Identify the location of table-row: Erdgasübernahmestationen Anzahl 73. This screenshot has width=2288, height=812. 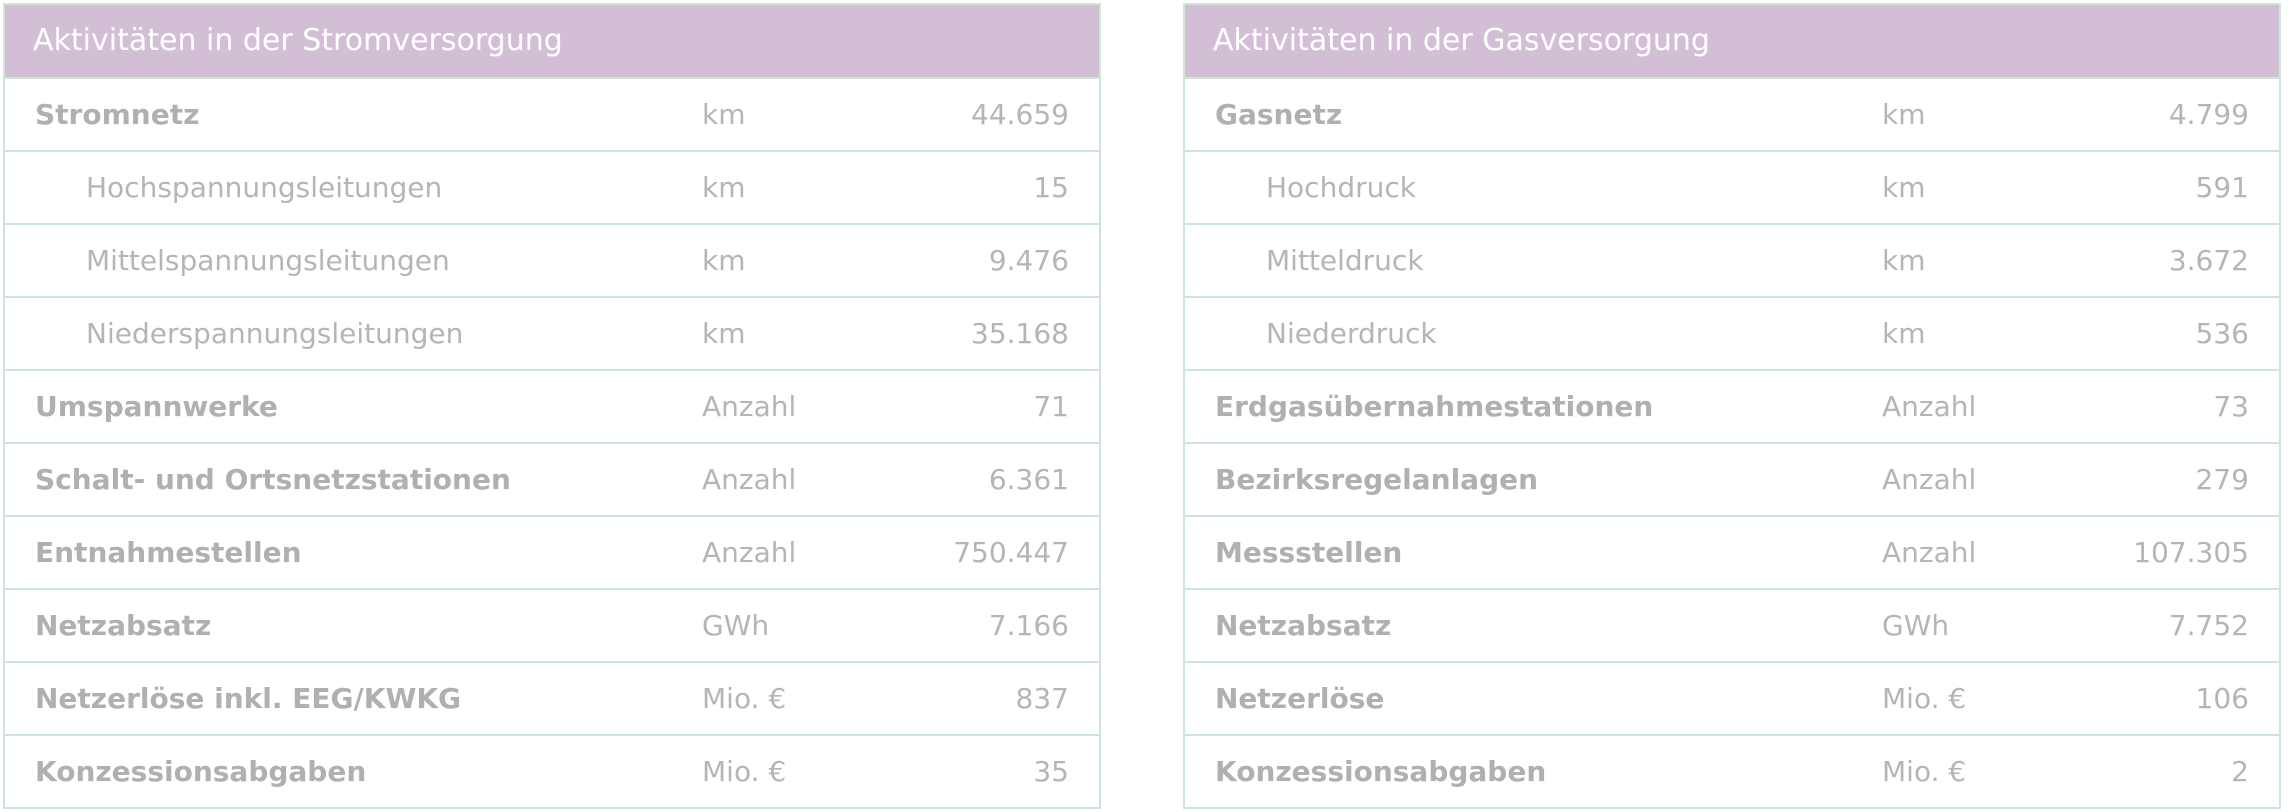
(1732, 405).